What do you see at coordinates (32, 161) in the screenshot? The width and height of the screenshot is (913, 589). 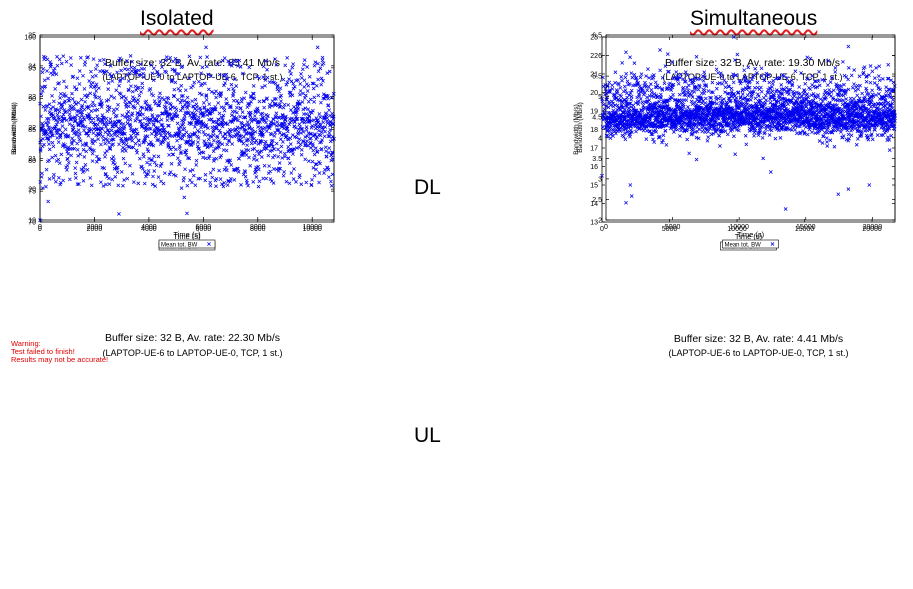 I see `y-tick-label: 80` at bounding box center [32, 161].